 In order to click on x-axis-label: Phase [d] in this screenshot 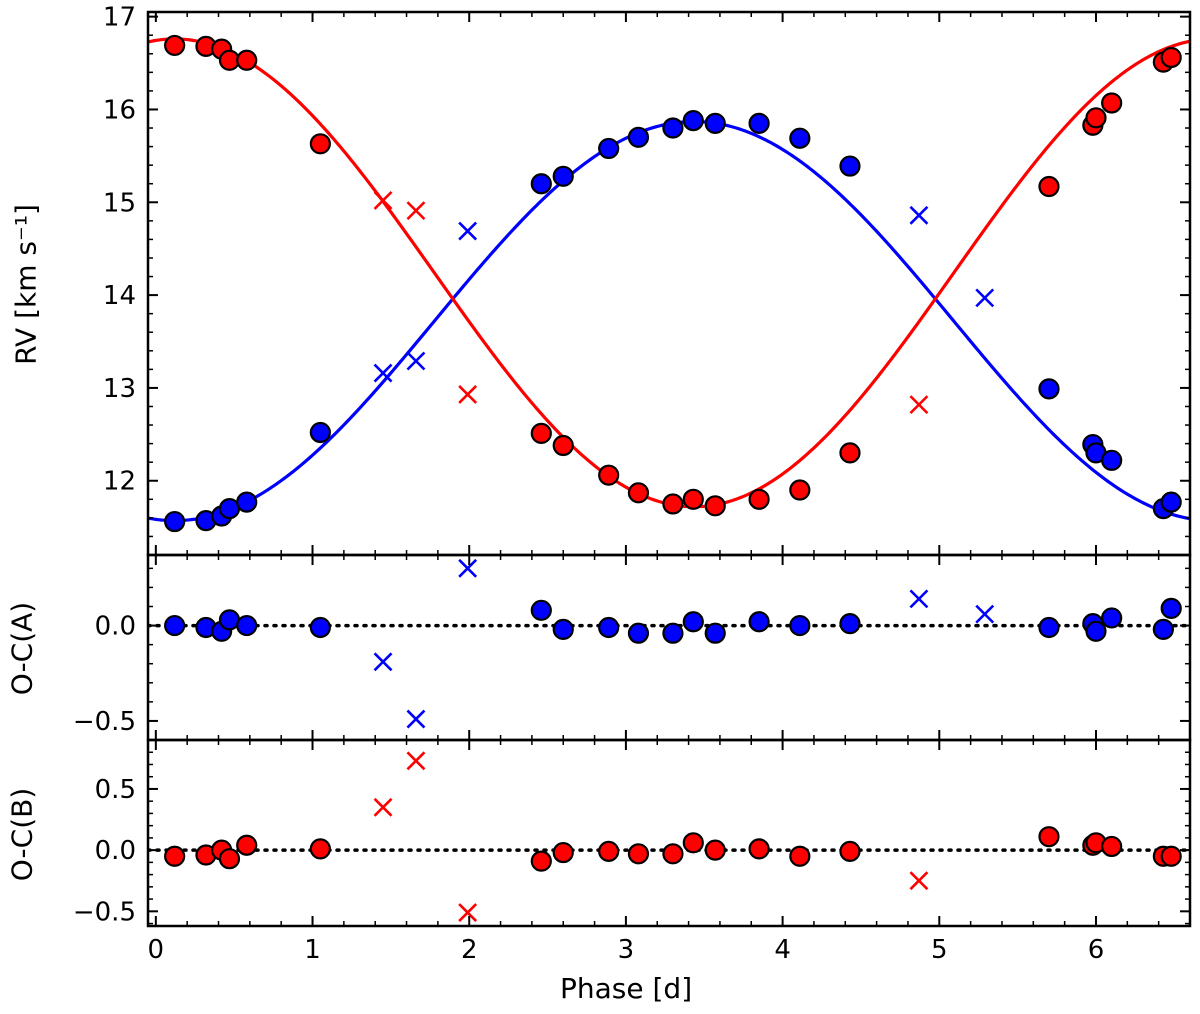, I will do `click(626, 988)`.